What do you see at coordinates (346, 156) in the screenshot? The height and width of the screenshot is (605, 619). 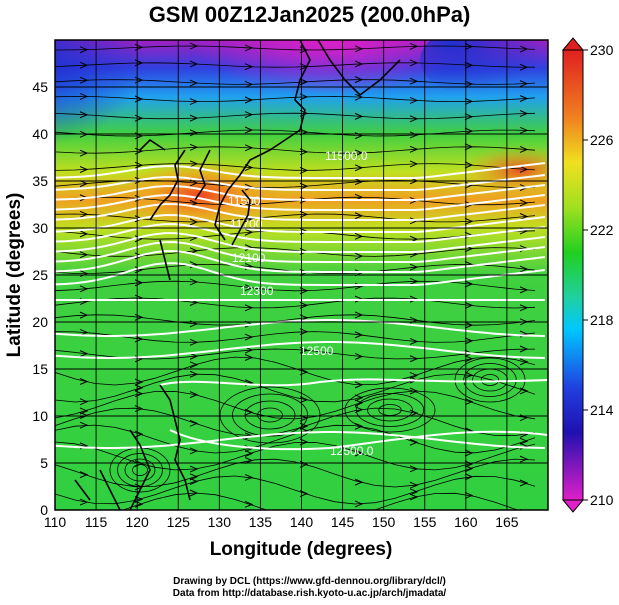 I see `contour-label: 11500.0` at bounding box center [346, 156].